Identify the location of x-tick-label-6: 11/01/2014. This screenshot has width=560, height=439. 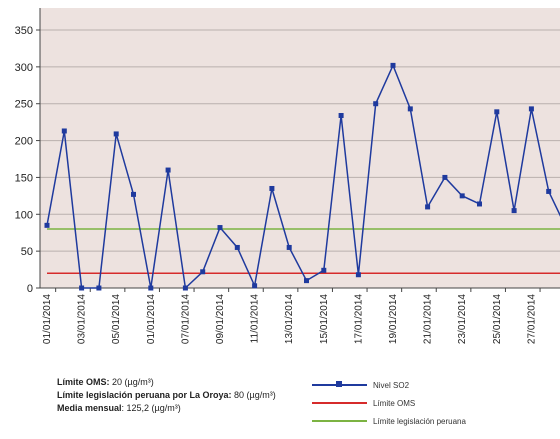
(255, 319).